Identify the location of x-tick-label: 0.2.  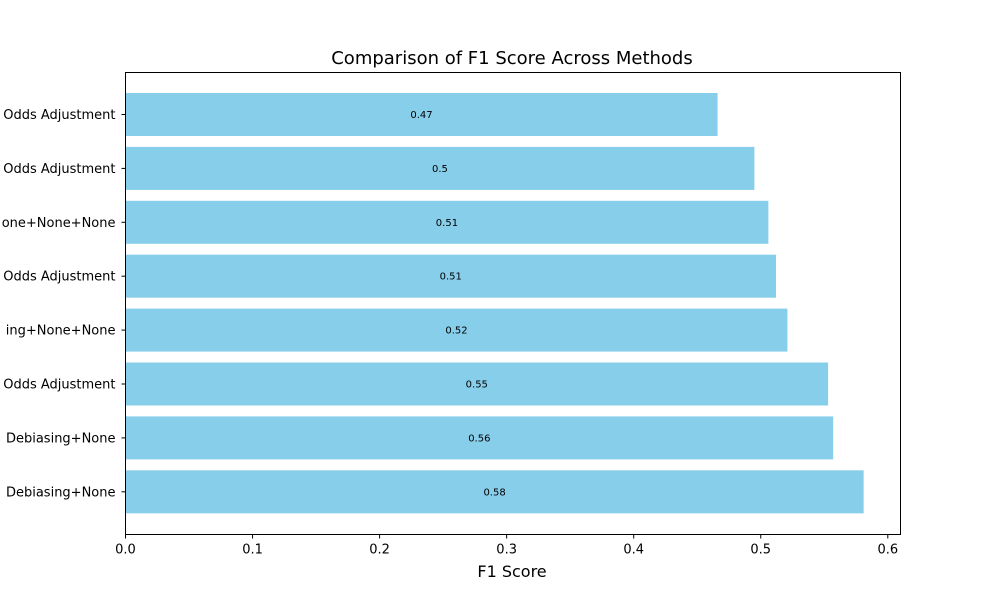
(379, 550).